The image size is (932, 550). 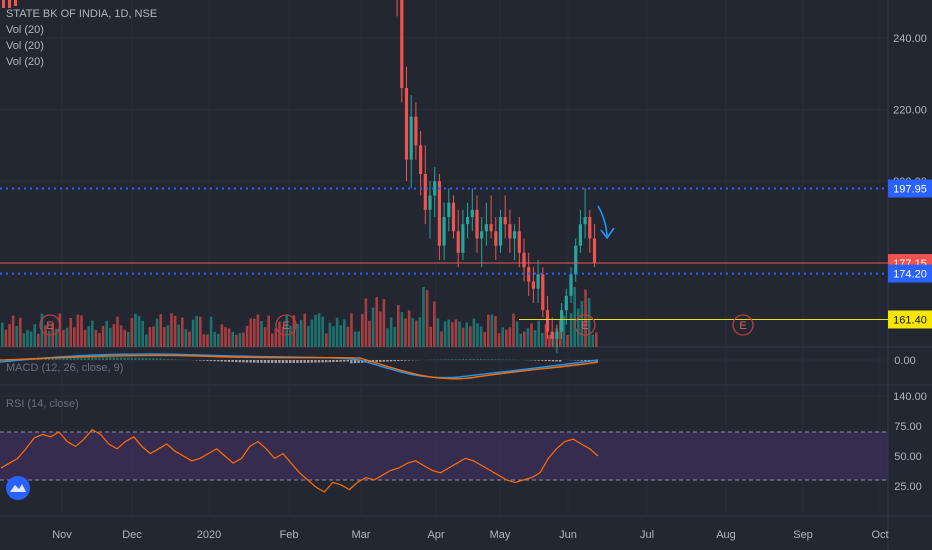 What do you see at coordinates (602, 221) in the screenshot?
I see `annotation-arrow` at bounding box center [602, 221].